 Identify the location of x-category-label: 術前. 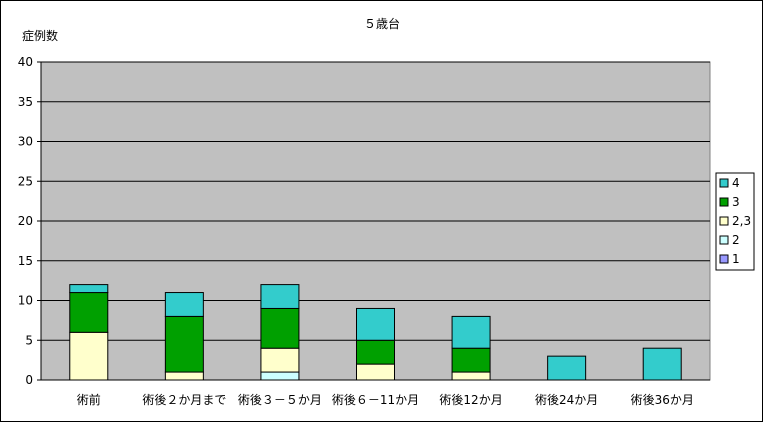
(89, 399).